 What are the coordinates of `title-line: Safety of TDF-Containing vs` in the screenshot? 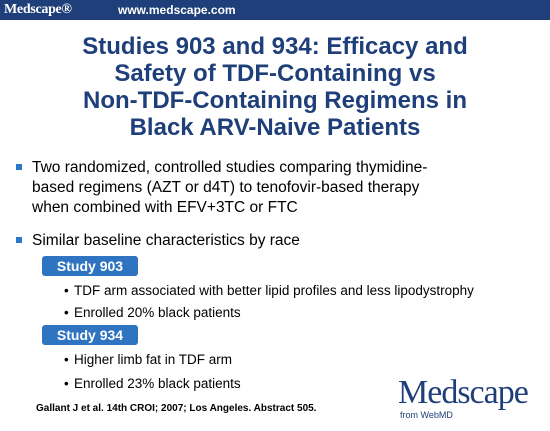 It's located at (275, 73).